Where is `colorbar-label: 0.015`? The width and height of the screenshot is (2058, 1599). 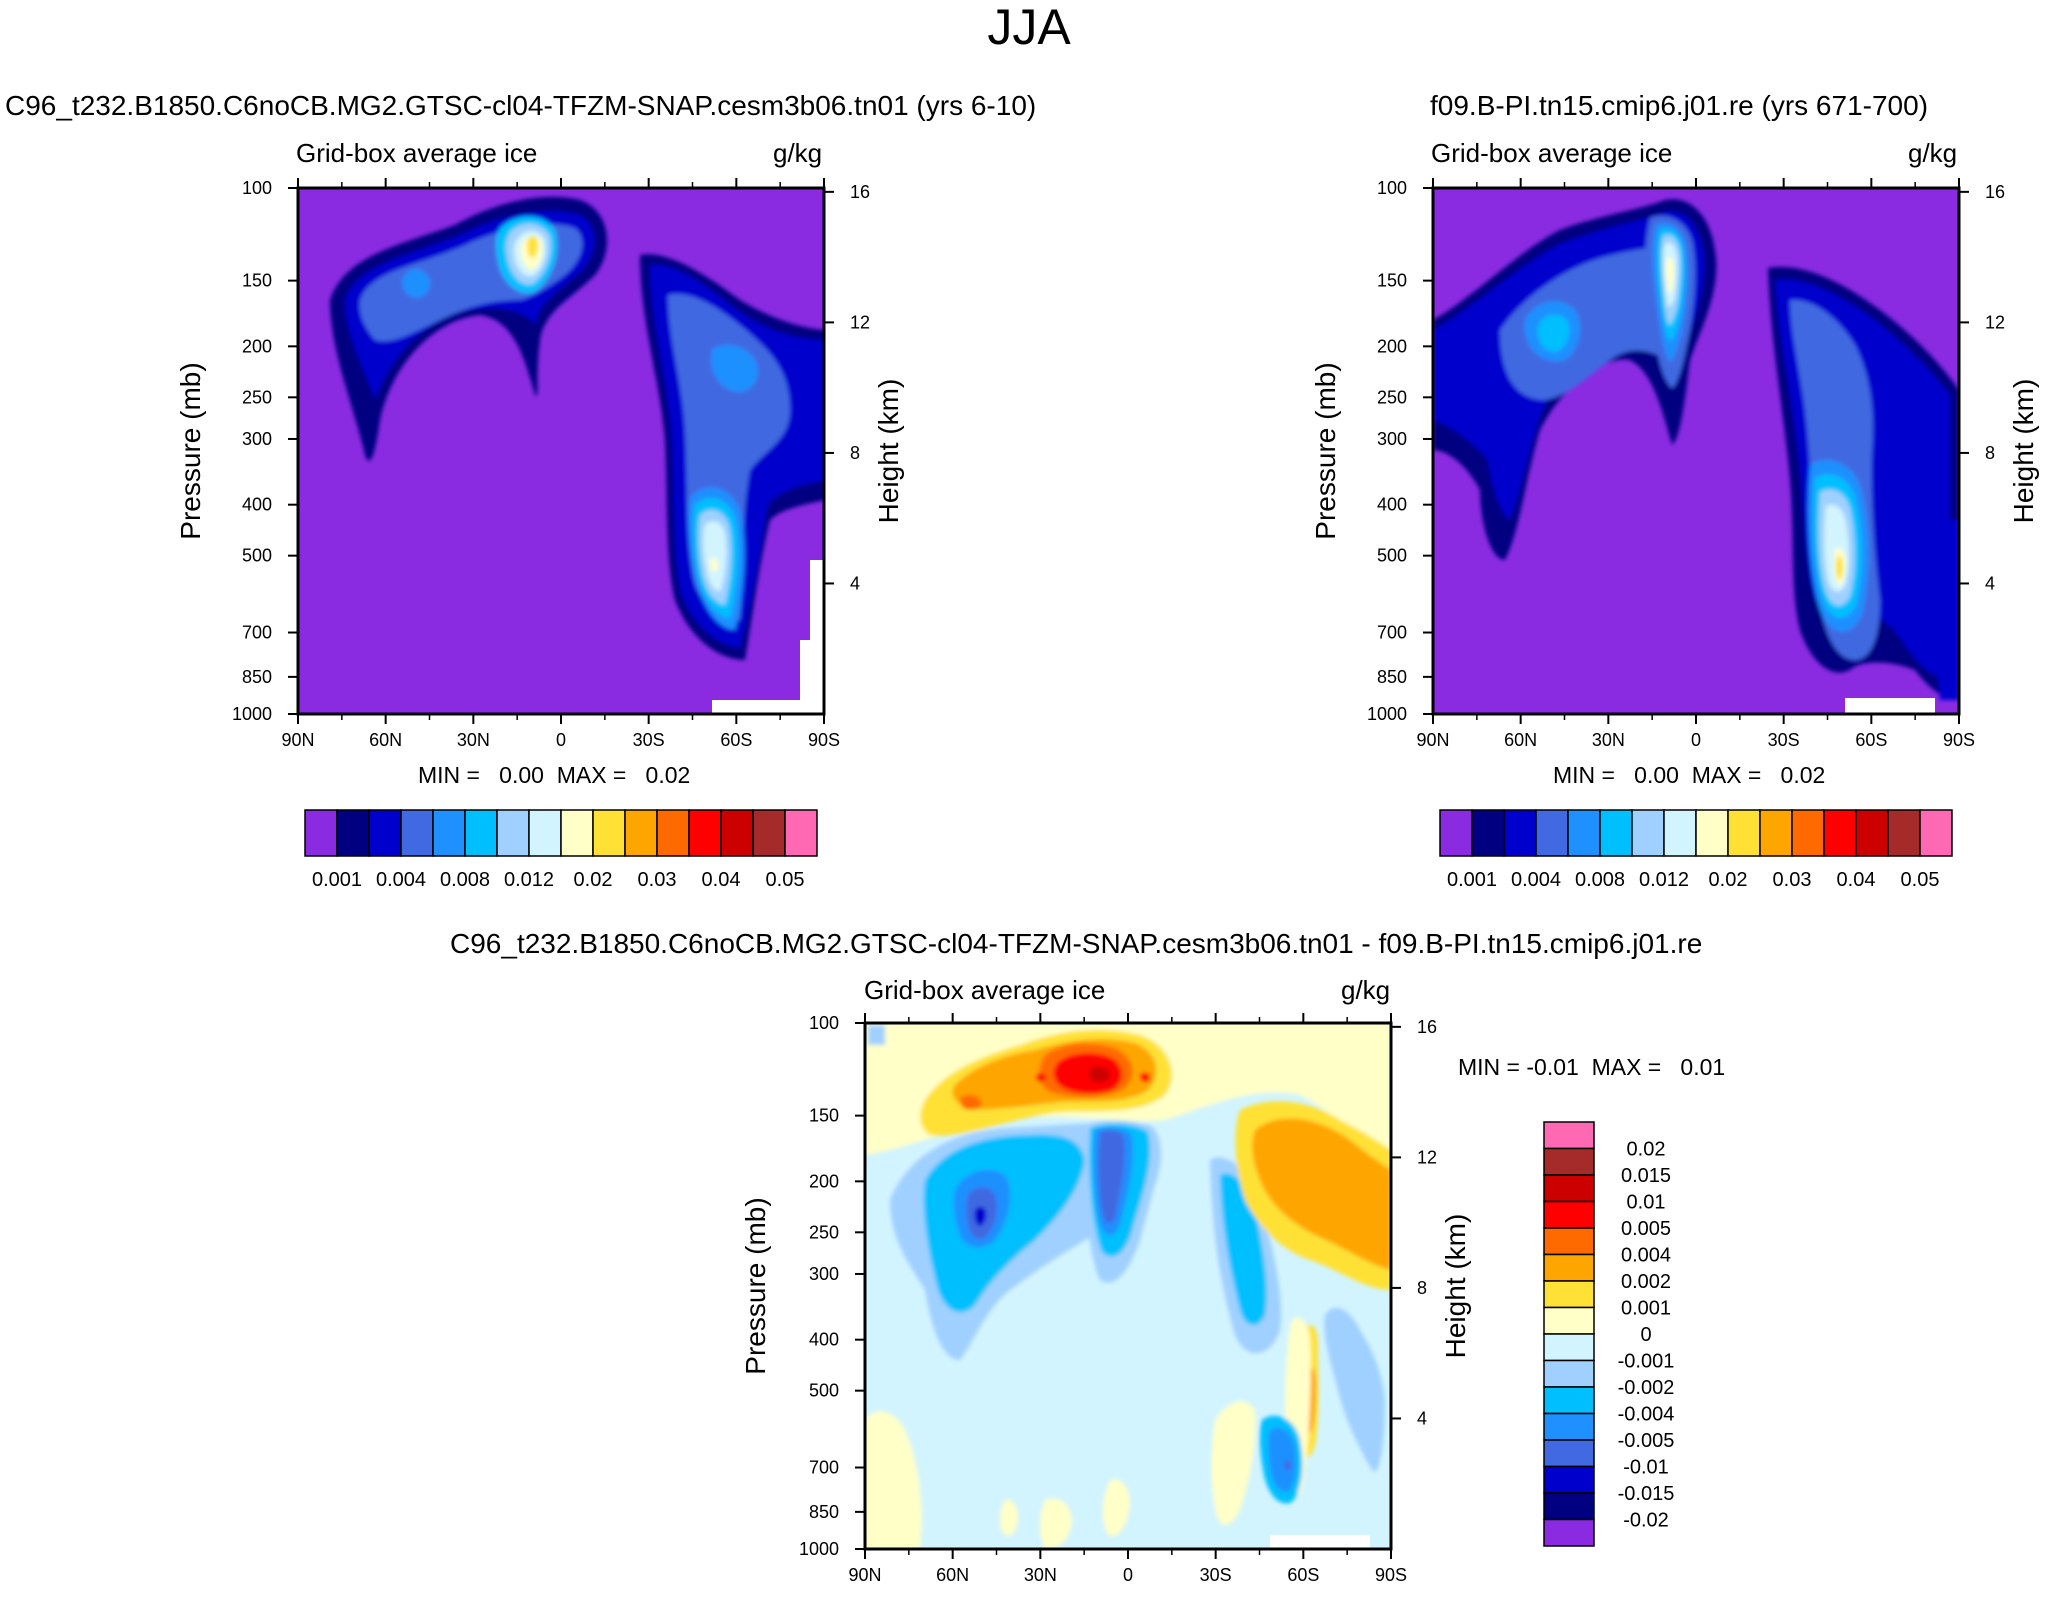 colorbar-label: 0.015 is located at coordinates (1646, 1176).